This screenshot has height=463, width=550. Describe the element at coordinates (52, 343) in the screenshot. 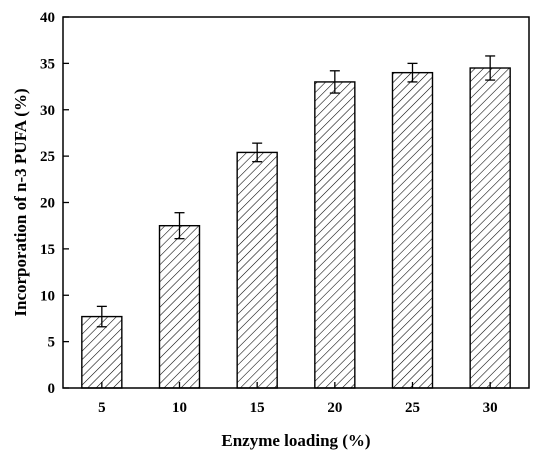

I see `y-tick-label: 5` at that location.